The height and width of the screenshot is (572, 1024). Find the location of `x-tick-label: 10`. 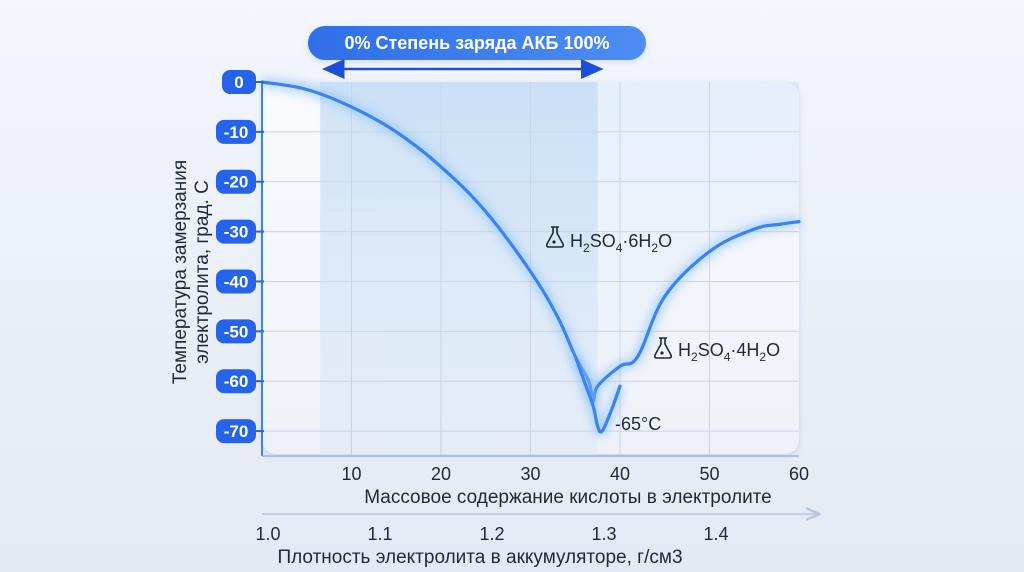

x-tick-label: 10 is located at coordinates (351, 474).